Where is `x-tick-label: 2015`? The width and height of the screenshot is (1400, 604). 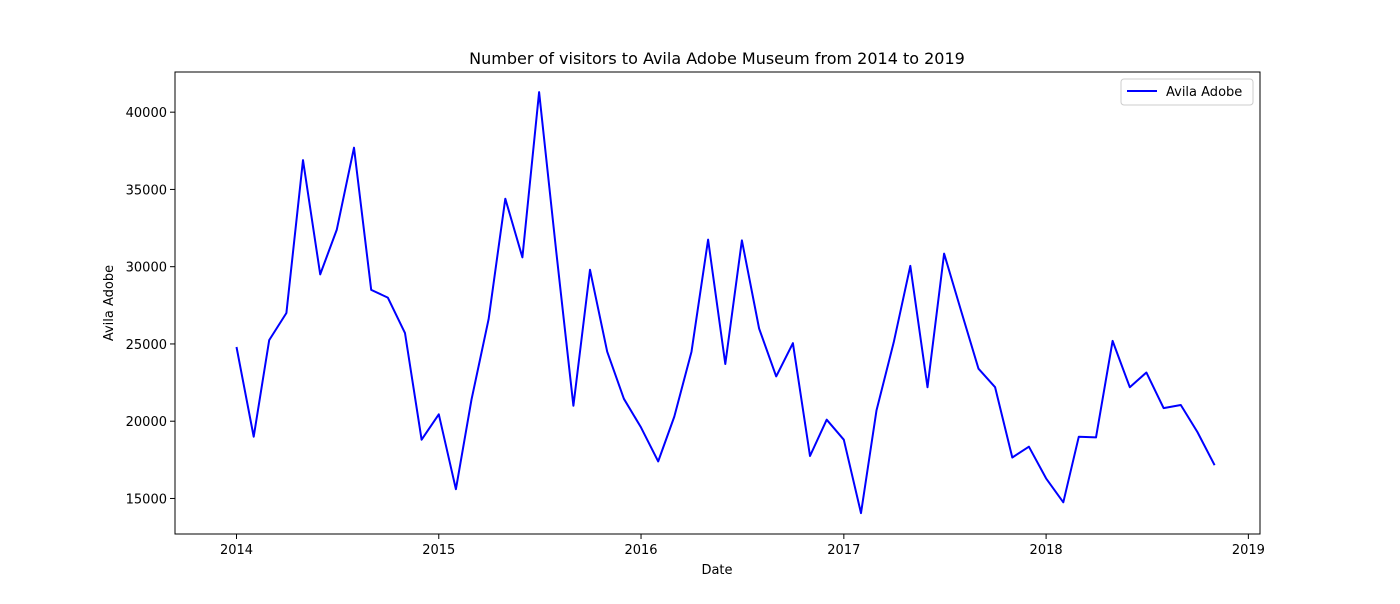 x-tick-label: 2015 is located at coordinates (438, 550).